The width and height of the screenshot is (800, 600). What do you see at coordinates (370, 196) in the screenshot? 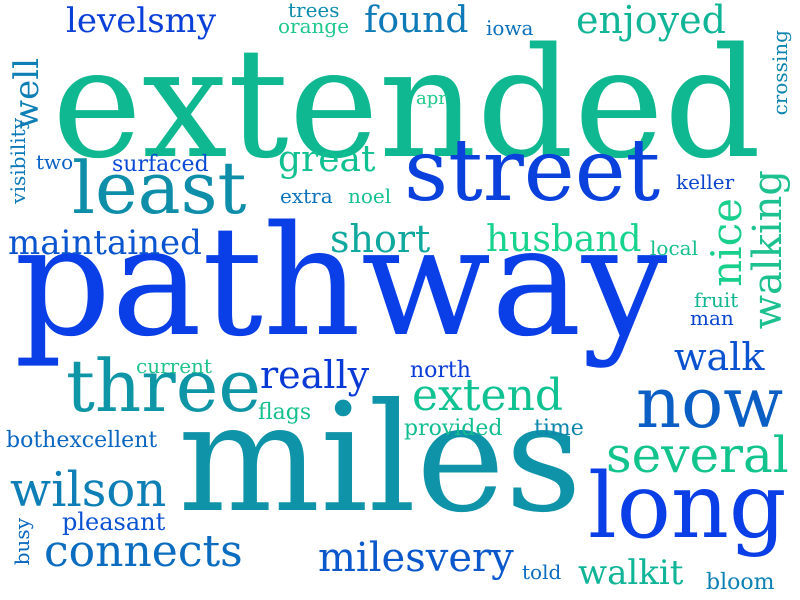
I see `word-noel: noel` at bounding box center [370, 196].